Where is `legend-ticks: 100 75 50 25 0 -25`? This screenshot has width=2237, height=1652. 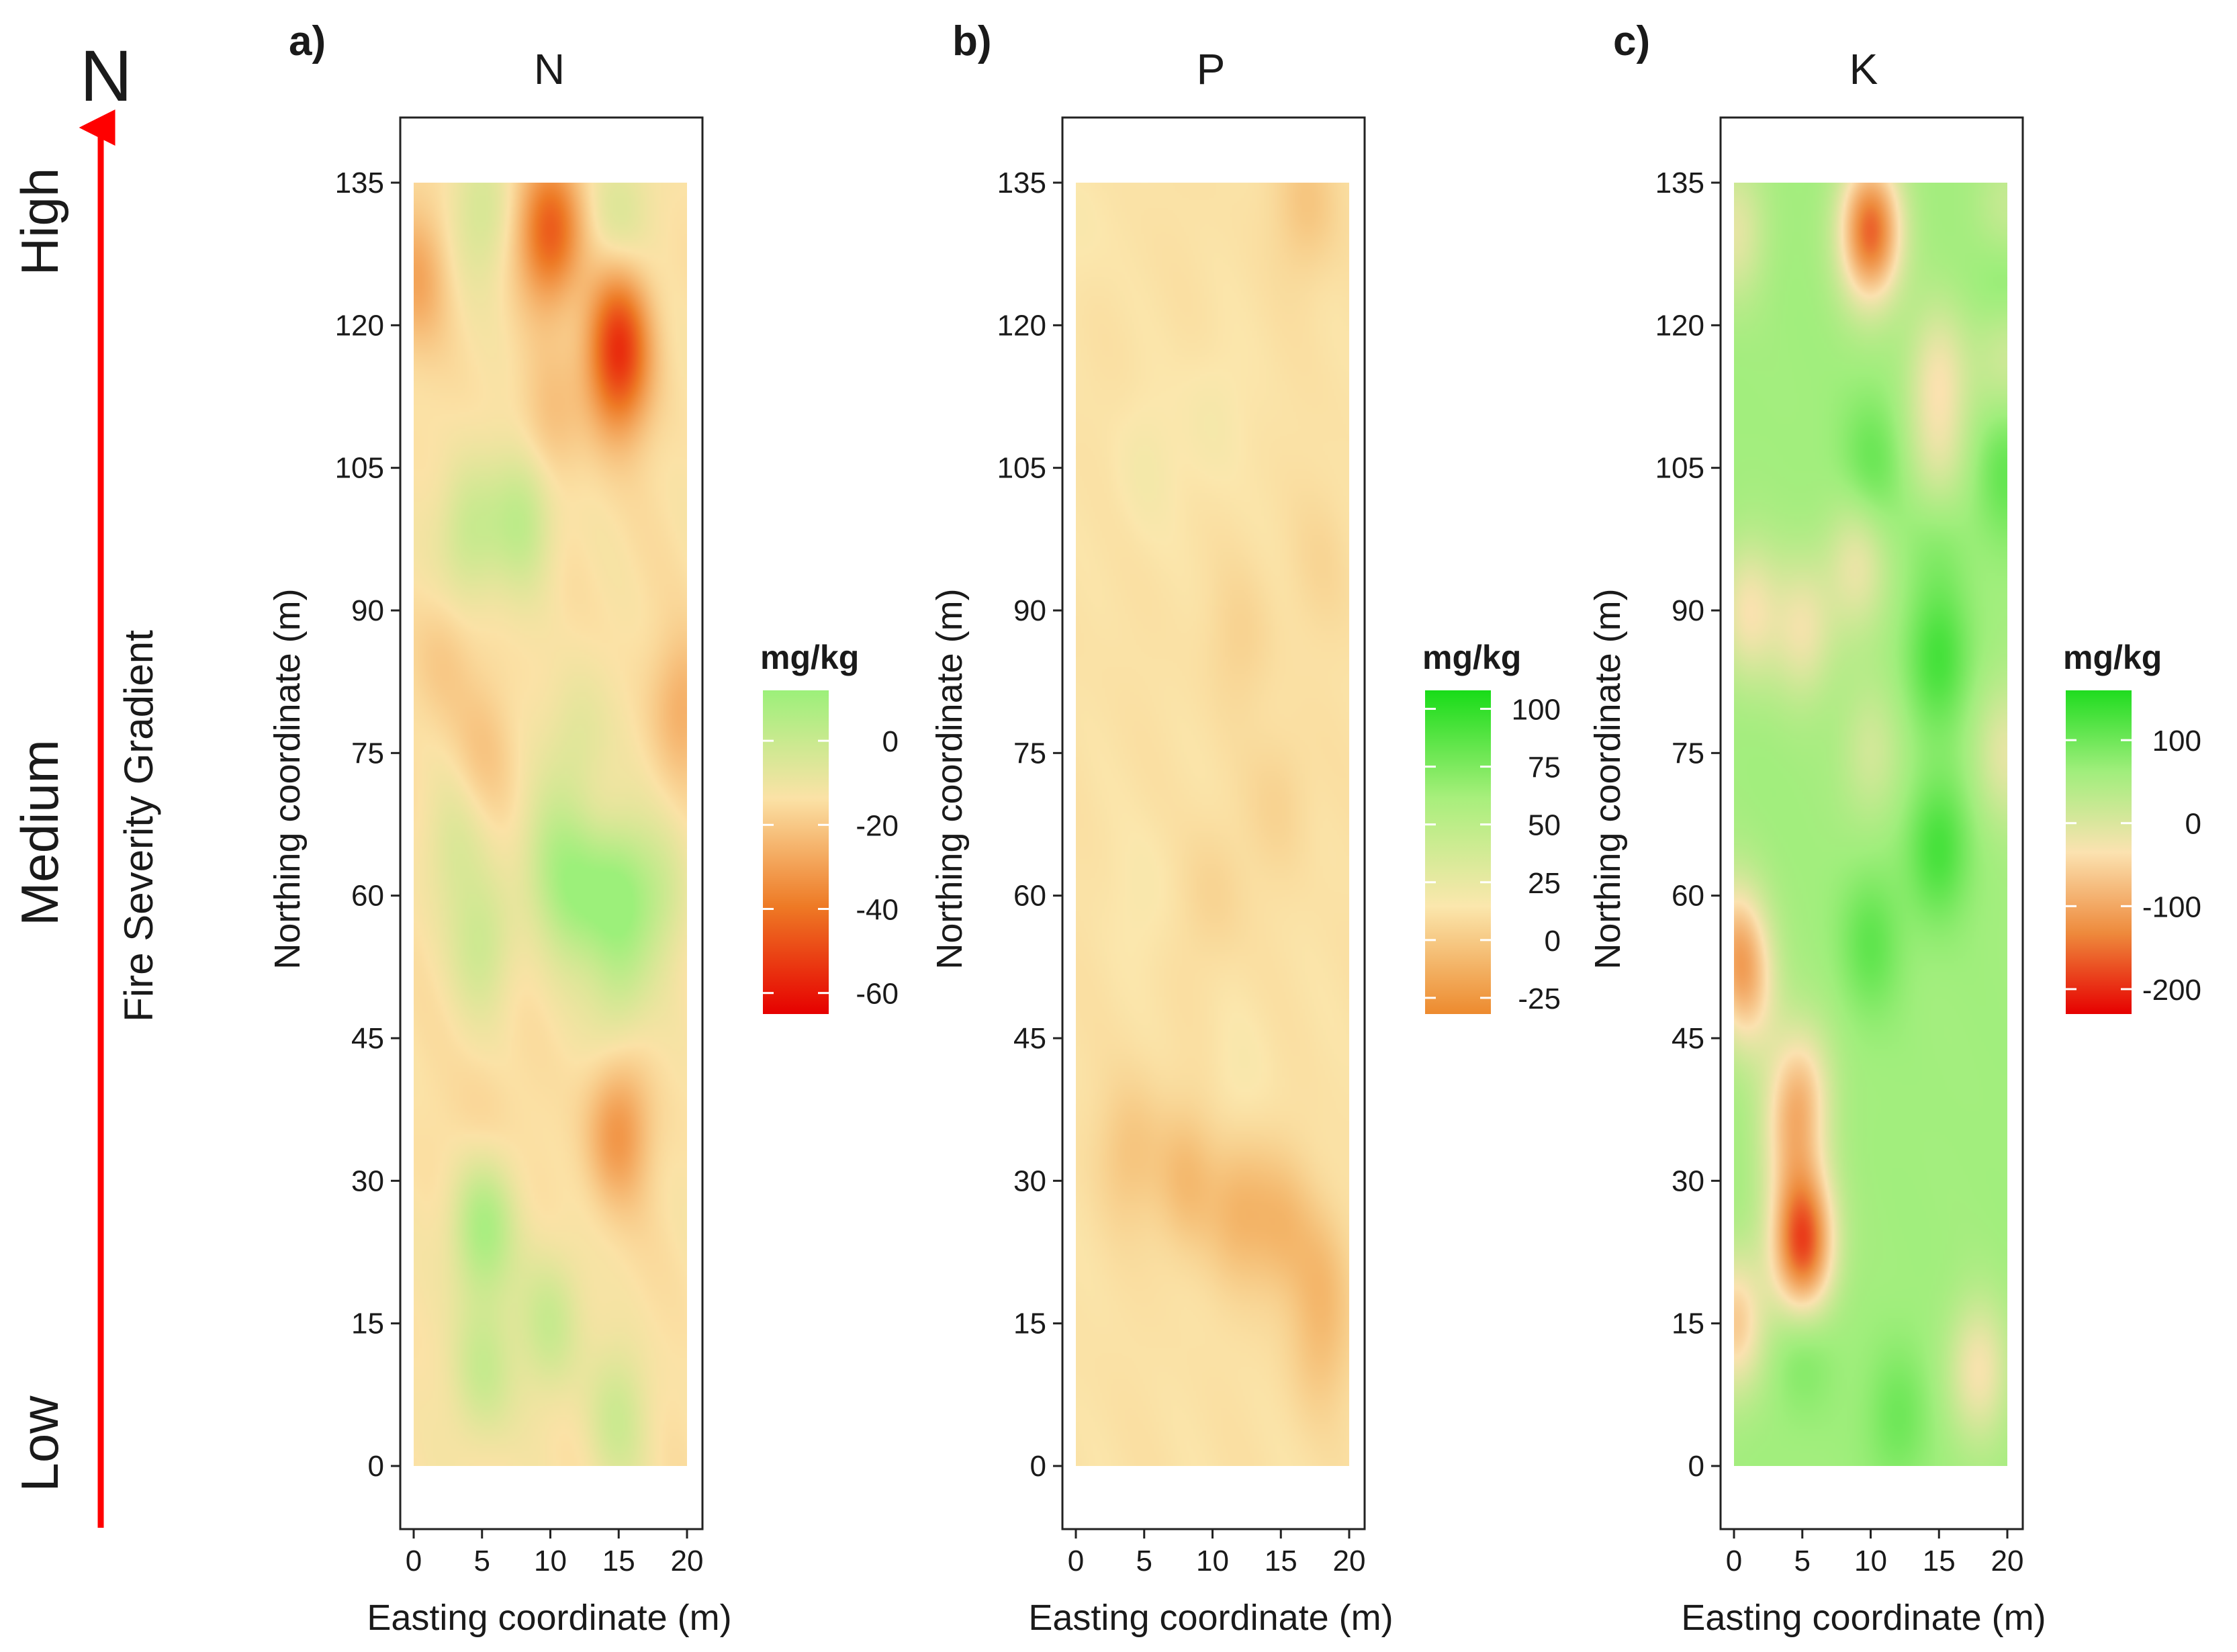
legend-ticks: 100 75 50 25 0 -25 is located at coordinates (1493, 854).